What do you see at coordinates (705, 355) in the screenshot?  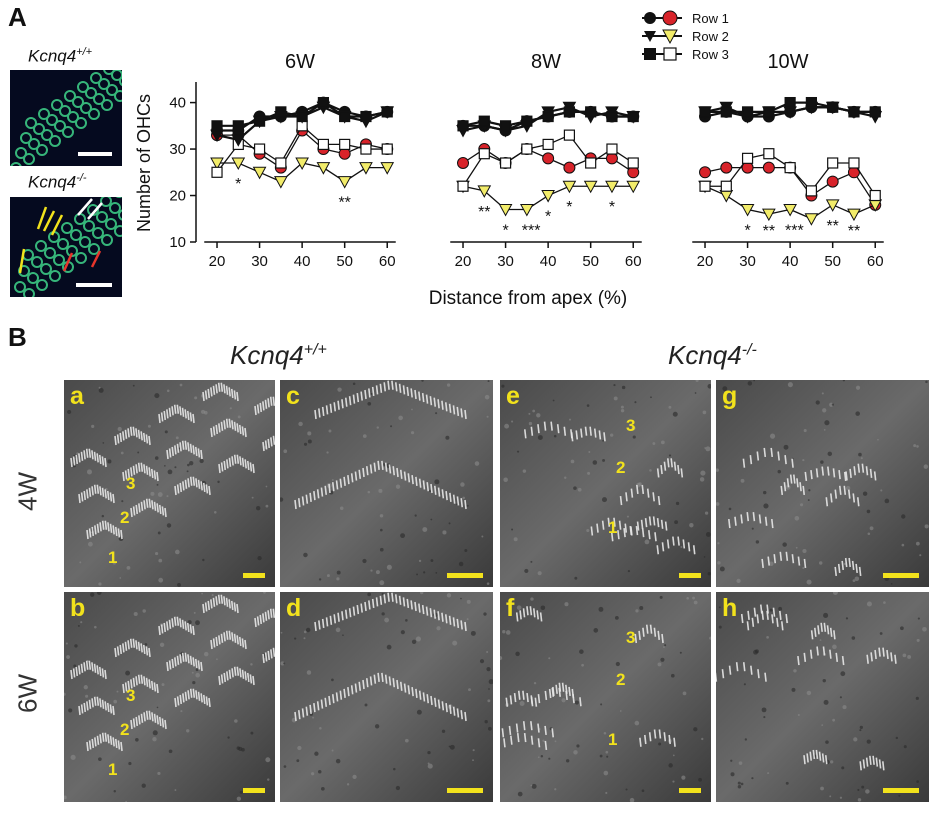 I see `panel-b-genotype-ko-text: Kcnq4` at bounding box center [705, 355].